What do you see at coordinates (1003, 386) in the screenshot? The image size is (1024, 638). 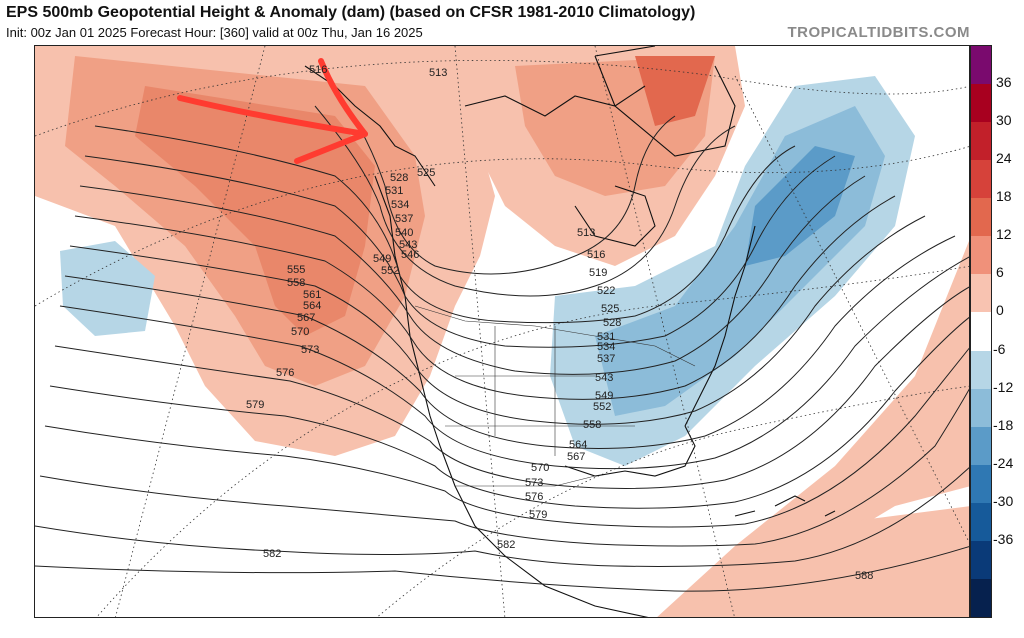 I see `colorbar-label: -12` at bounding box center [1003, 386].